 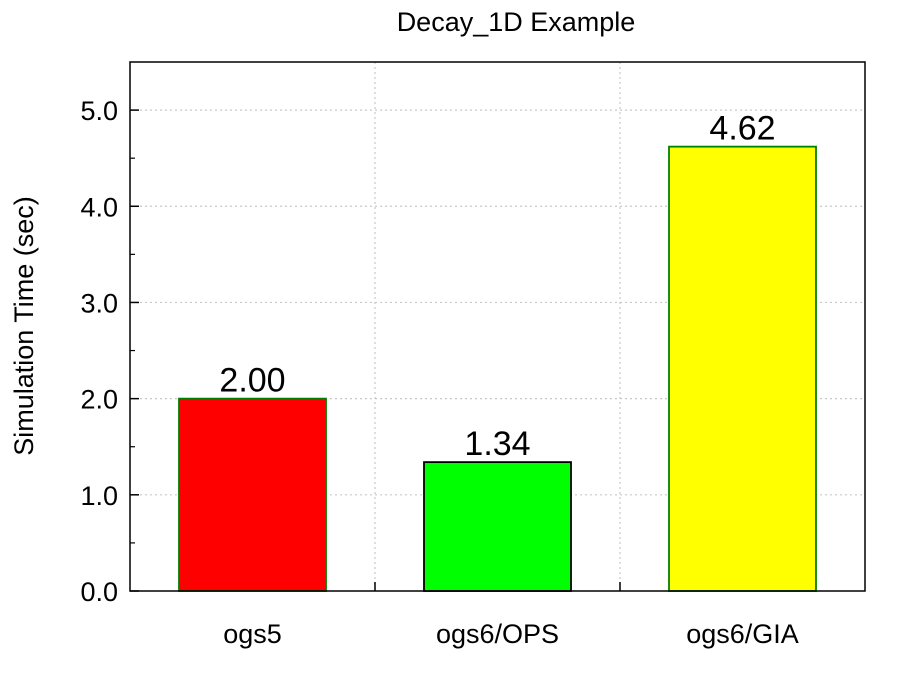 I want to click on y-axis-label: Simulation Time (sec), so click(x=24, y=326).